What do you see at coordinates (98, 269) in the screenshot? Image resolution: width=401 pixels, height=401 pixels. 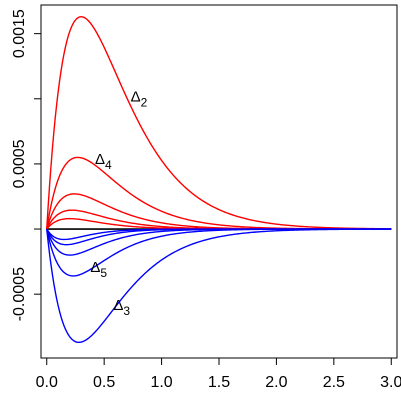 I see `curve-label-delta-5: Δ5` at bounding box center [98, 269].